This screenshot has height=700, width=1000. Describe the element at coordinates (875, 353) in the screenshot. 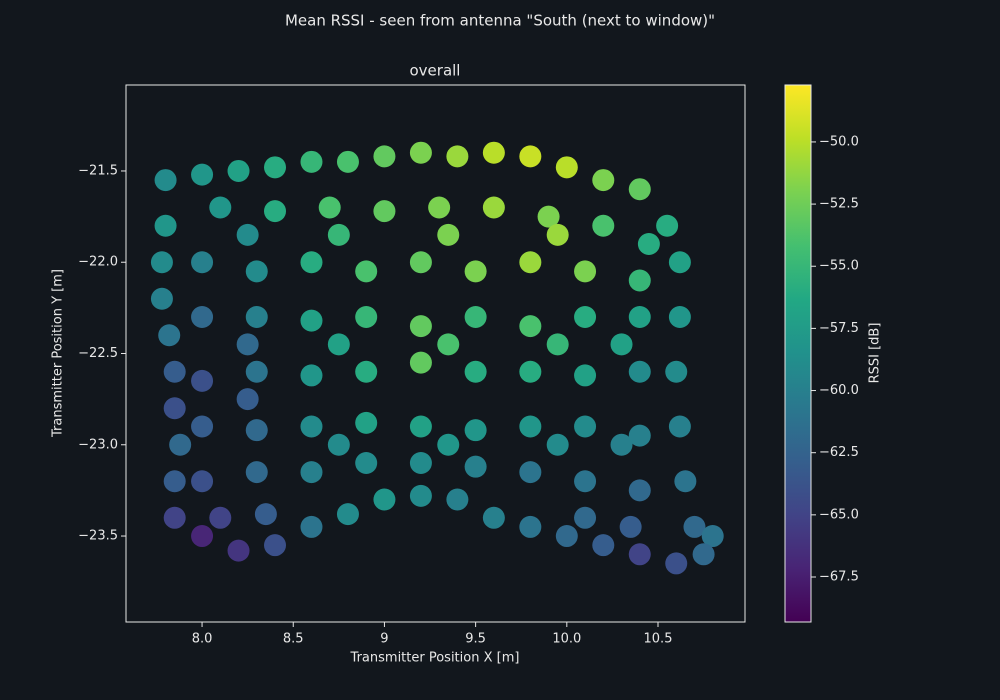

I see `colorbar-label: RSSI [dB]` at that location.